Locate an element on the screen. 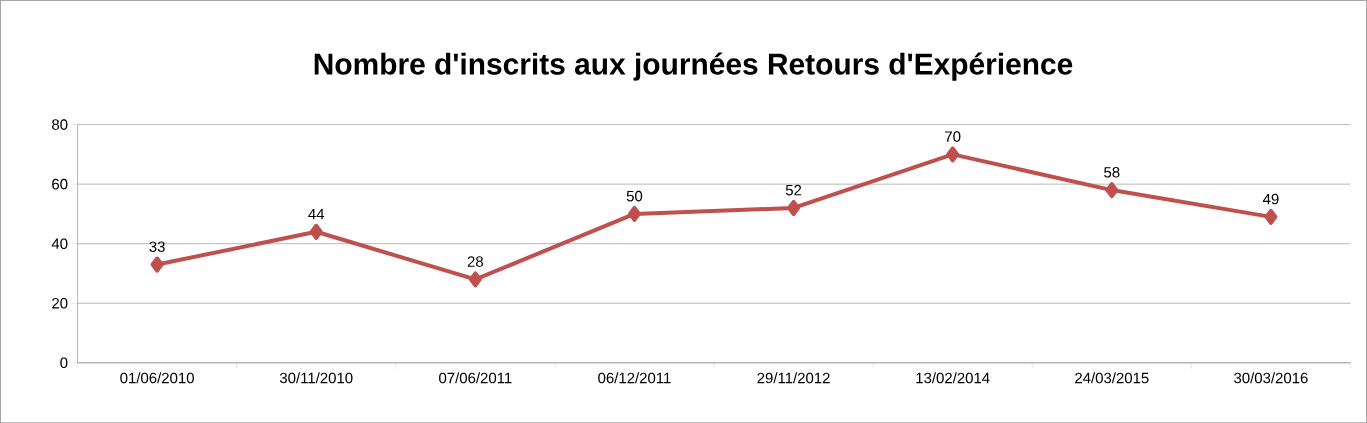  data-label: 70 is located at coordinates (953, 136).